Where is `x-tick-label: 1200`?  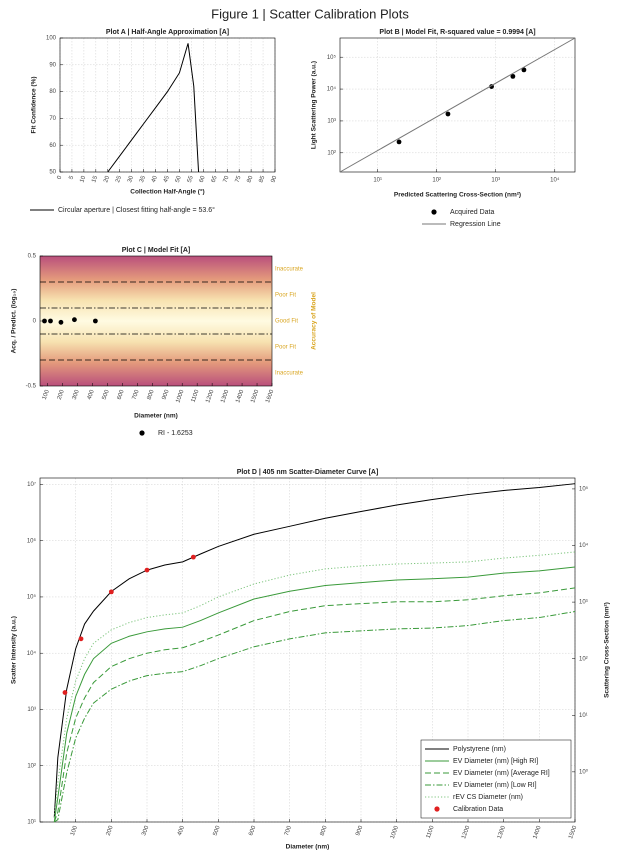 x-tick-label: 1200 is located at coordinates (210, 396).